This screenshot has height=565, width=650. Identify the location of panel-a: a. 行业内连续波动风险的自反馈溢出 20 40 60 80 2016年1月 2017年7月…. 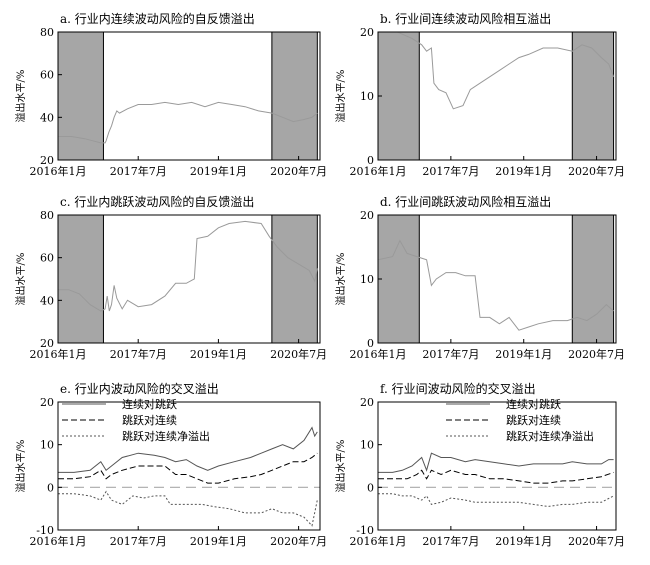
(170, 94).